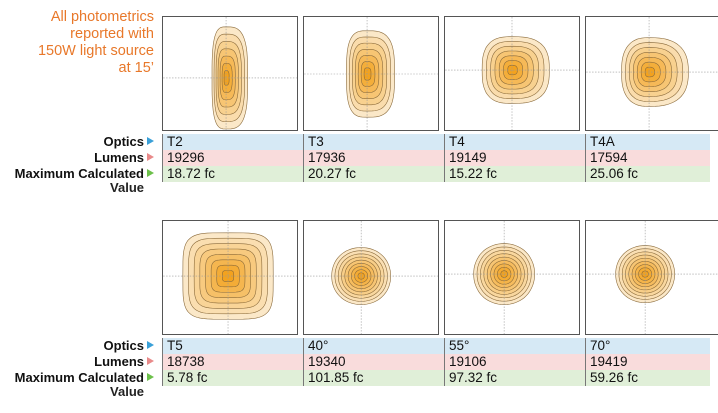 This screenshot has width=718, height=413. Describe the element at coordinates (183, 158) in the screenshot. I see `lumens-cell: 19296` at that location.